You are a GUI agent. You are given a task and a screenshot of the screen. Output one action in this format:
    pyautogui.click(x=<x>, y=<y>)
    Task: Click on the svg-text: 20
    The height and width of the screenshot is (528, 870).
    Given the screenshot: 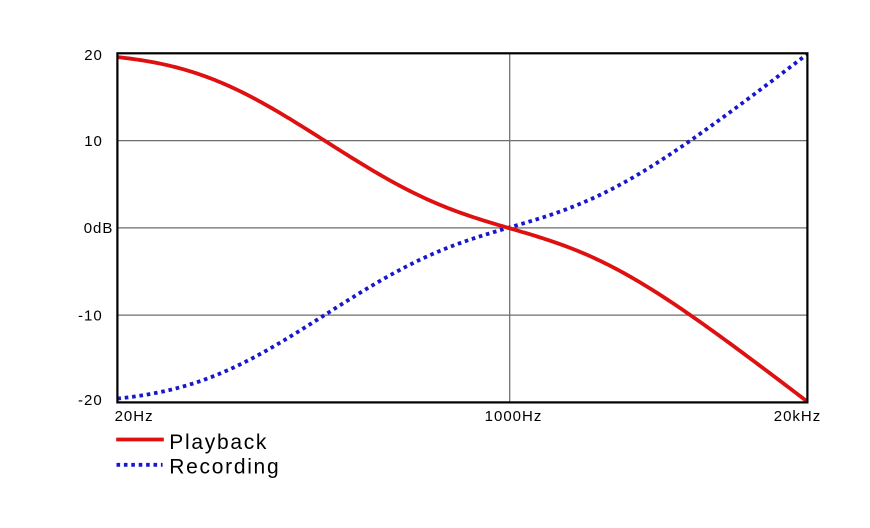 What is the action you would take?
    pyautogui.click(x=93, y=55)
    